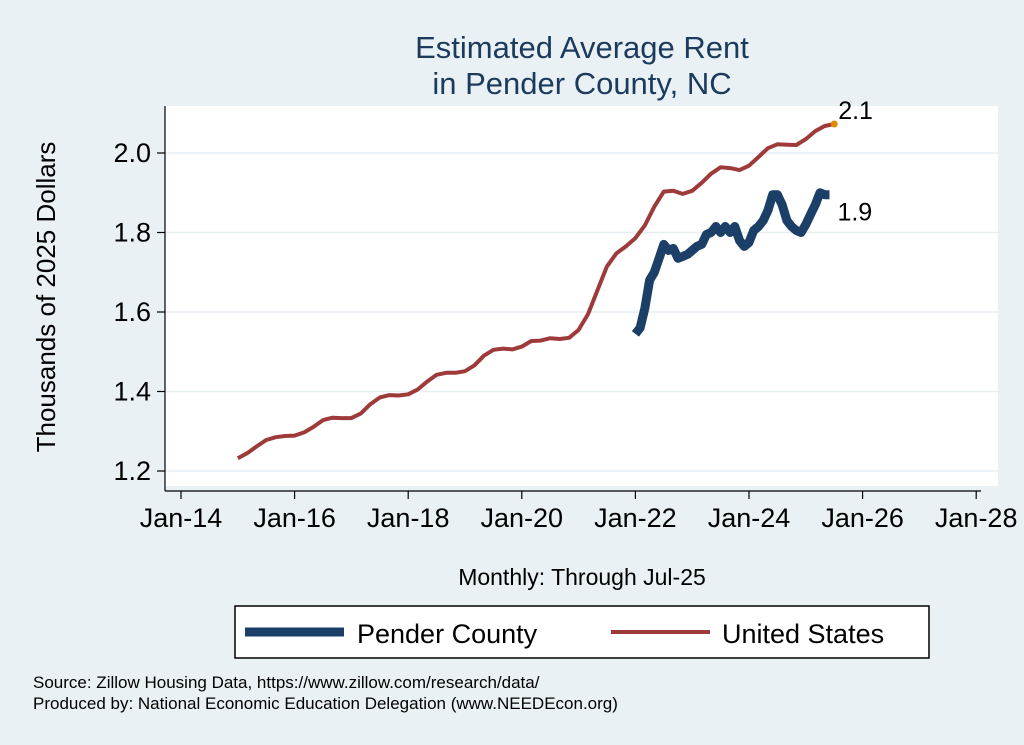  Describe the element at coordinates (408, 518) in the screenshot. I see `x-tick-label: Jan-18` at that location.